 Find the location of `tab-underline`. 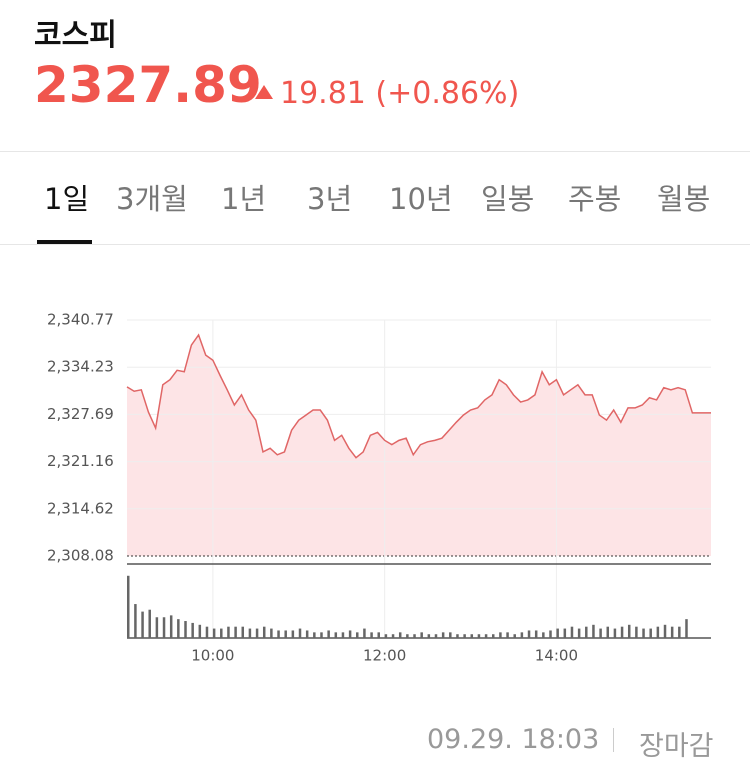

tab-underline is located at coordinates (64, 242).